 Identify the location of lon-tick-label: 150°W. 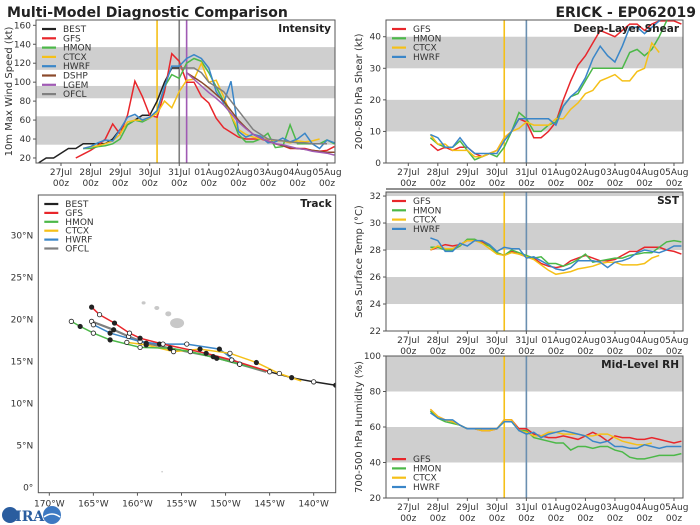
(225, 505).